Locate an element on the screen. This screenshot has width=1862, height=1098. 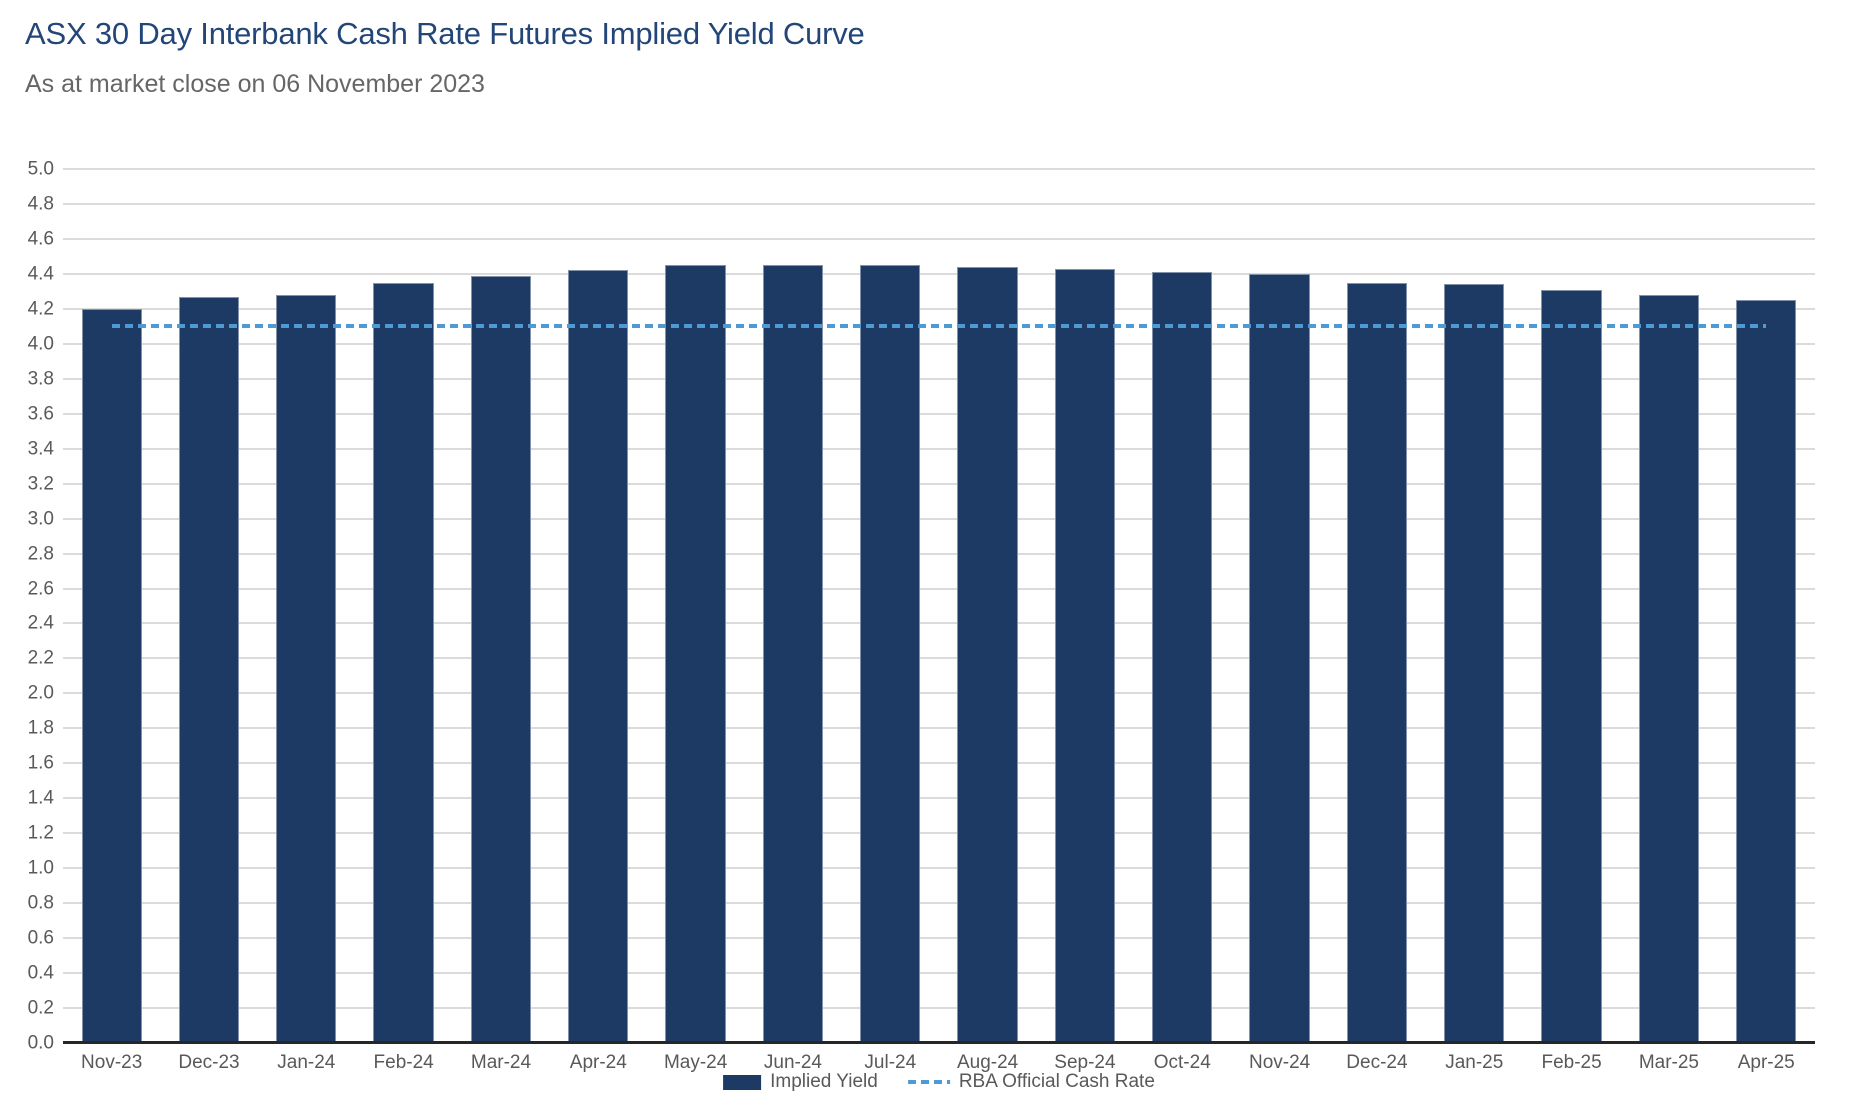
y-tick-label: 2.2 is located at coordinates (40, 658).